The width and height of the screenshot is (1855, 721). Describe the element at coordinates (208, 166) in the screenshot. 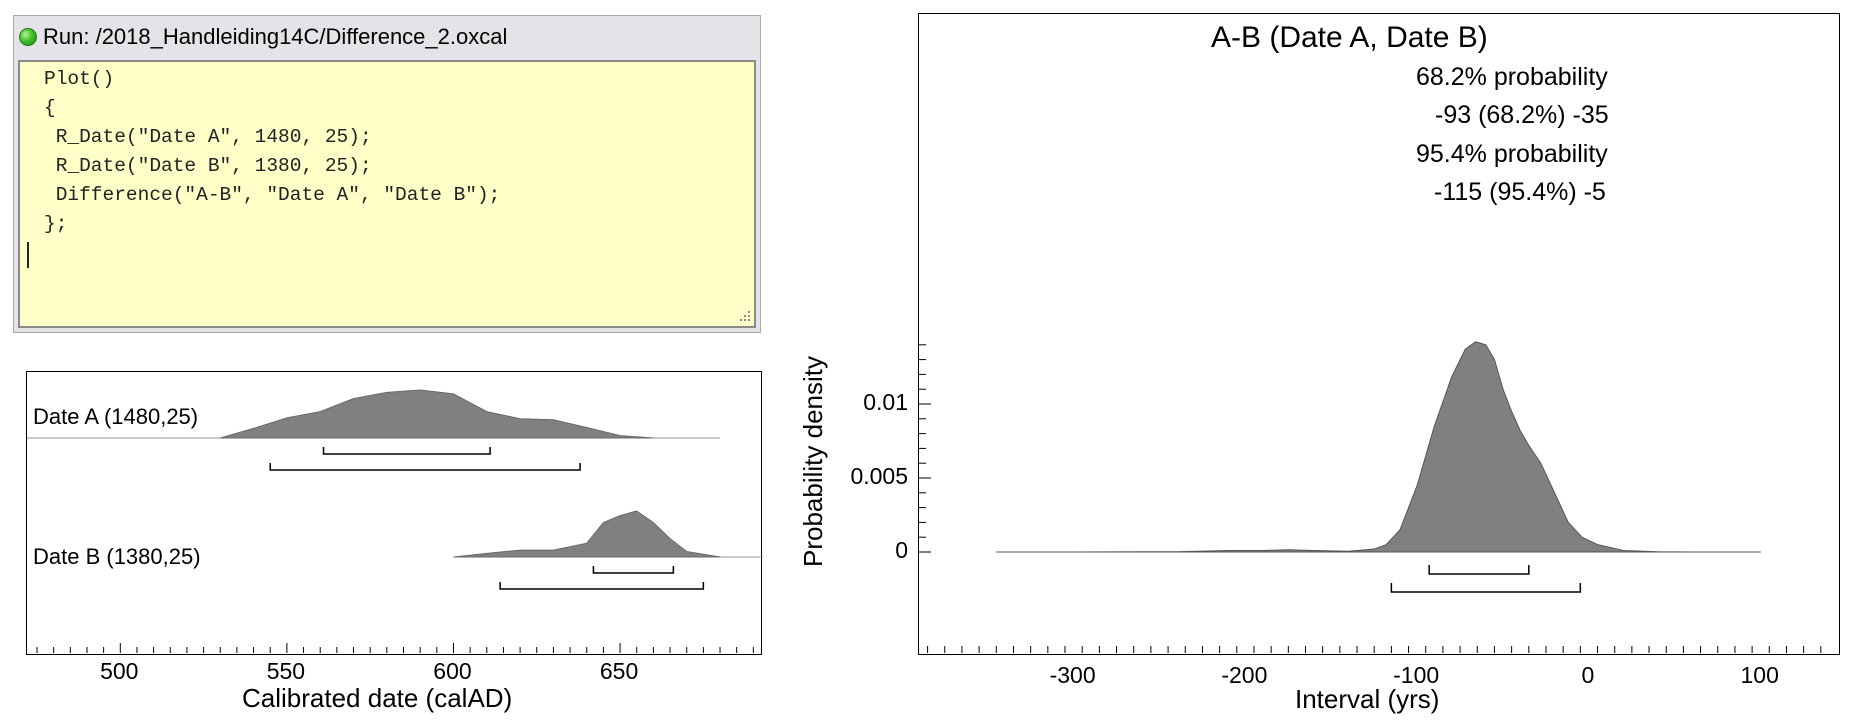

I see `code-line: R_Date("Date B", 1380, 25);` at that location.